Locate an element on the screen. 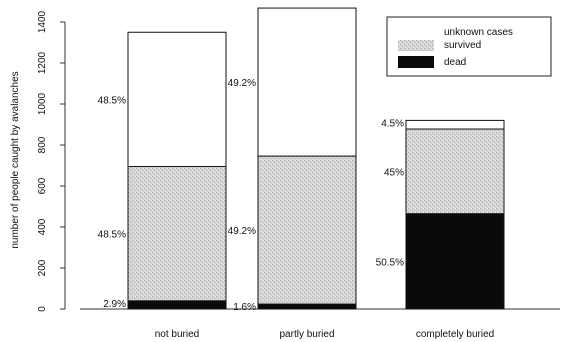 Image resolution: width=562 pixels, height=342 pixels. category-label-not-buried: not buried is located at coordinates (177, 334).